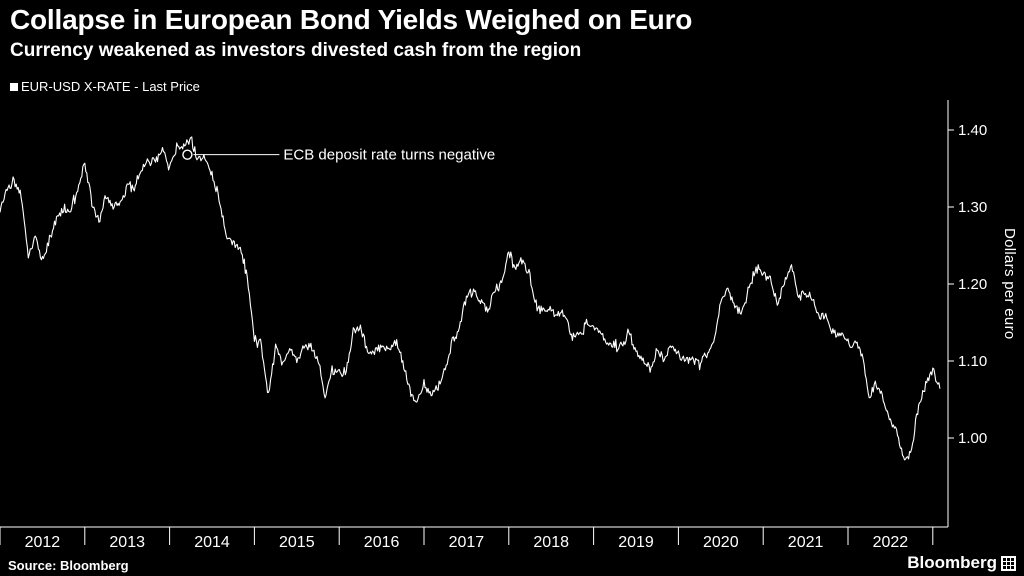 The height and width of the screenshot is (576, 1024). I want to click on legend-label: EUR-USD X-RATE - Last Price, so click(110, 86).